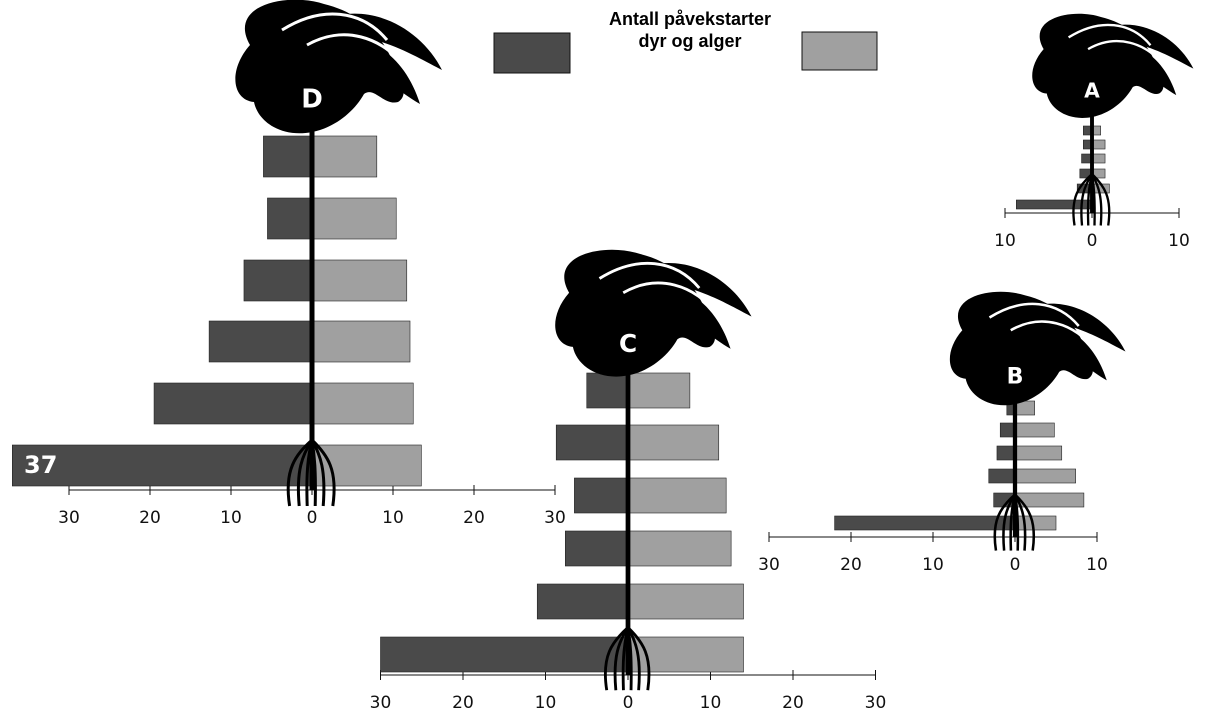  What do you see at coordinates (628, 343) in the screenshot?
I see `kelp-letter: C` at bounding box center [628, 343].